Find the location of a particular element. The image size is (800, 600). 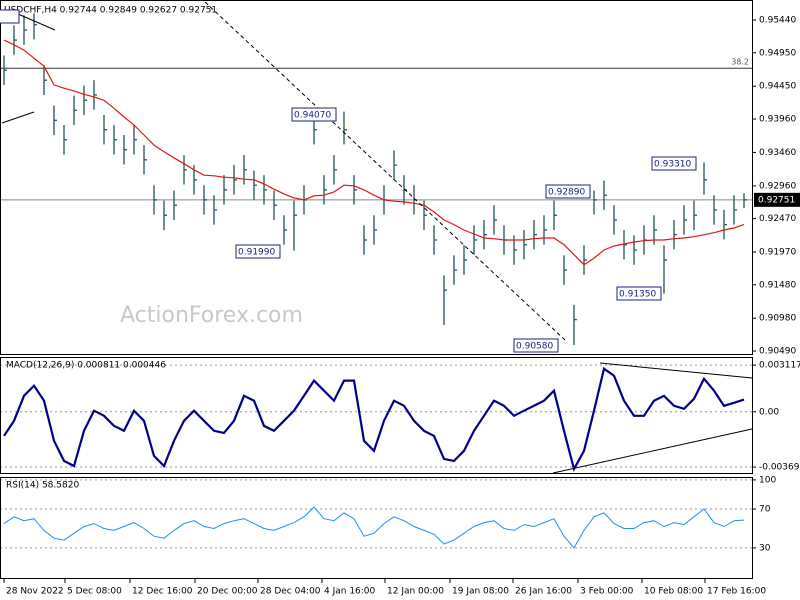

y-tick-label: 0.00 is located at coordinates (769, 412).